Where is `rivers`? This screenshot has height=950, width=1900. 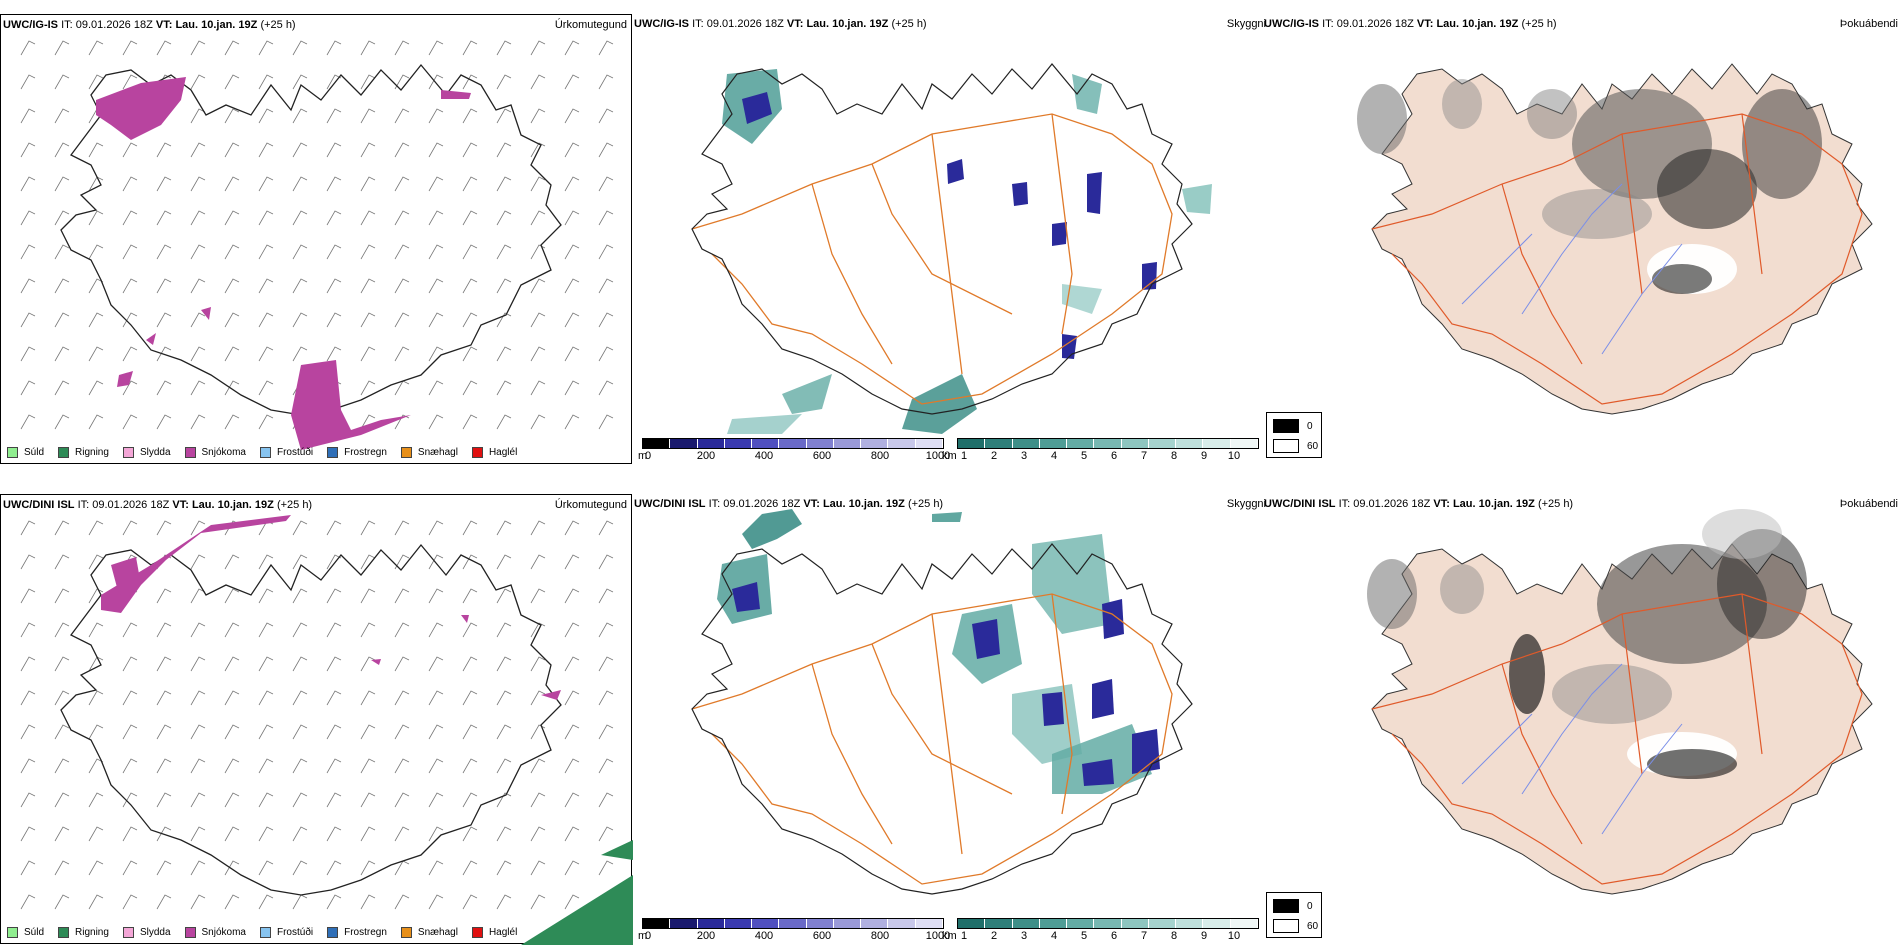 rivers is located at coordinates (1572, 269).